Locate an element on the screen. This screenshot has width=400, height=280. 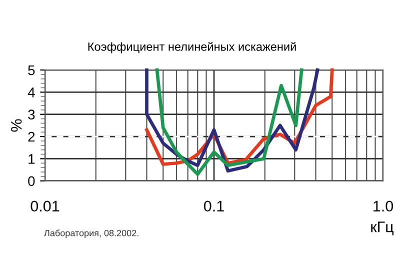
y-tick-label: 3 is located at coordinates (31, 115).